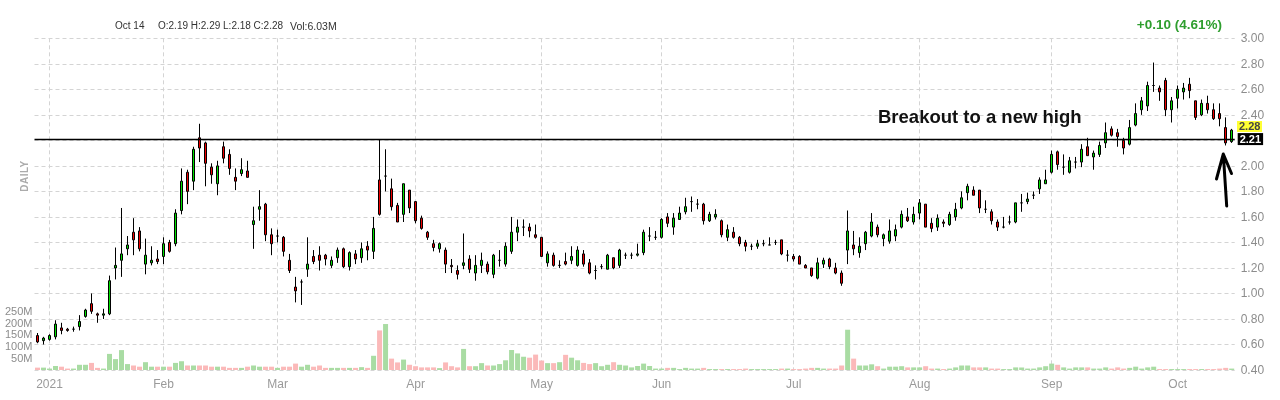 This screenshot has width=1280, height=400. I want to click on y2-tick-label: 1.20, so click(1252, 267).